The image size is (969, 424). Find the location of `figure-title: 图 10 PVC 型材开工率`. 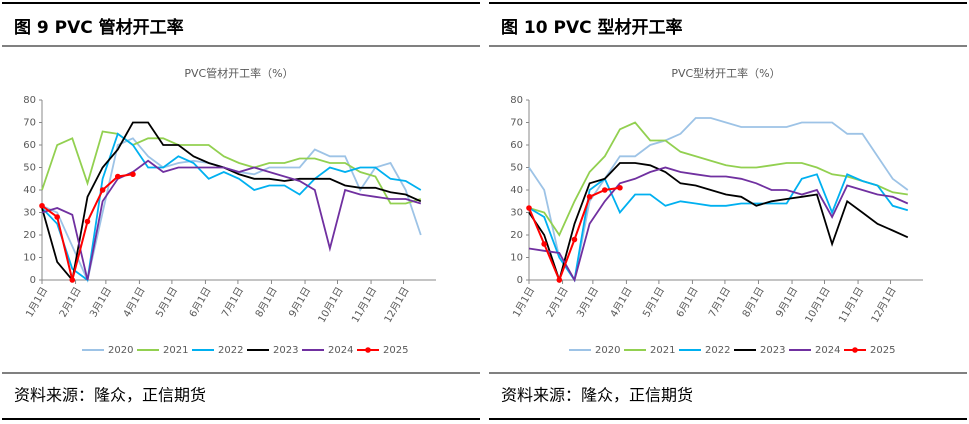

figure-title: 图 10 PVC 型材开工率 is located at coordinates (592, 27).